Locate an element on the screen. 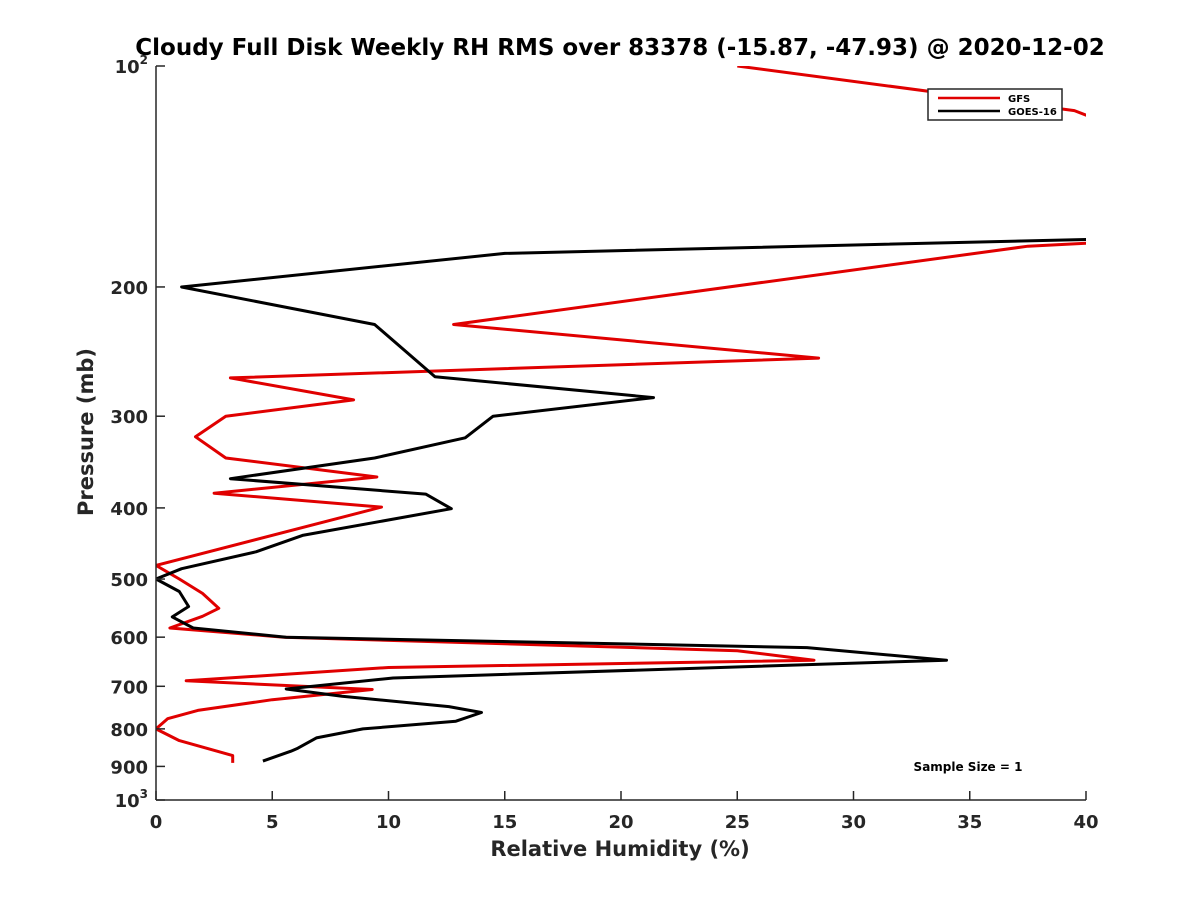 This screenshot has height=900, width=1200. y-tick-label: 500 is located at coordinates (129, 580).